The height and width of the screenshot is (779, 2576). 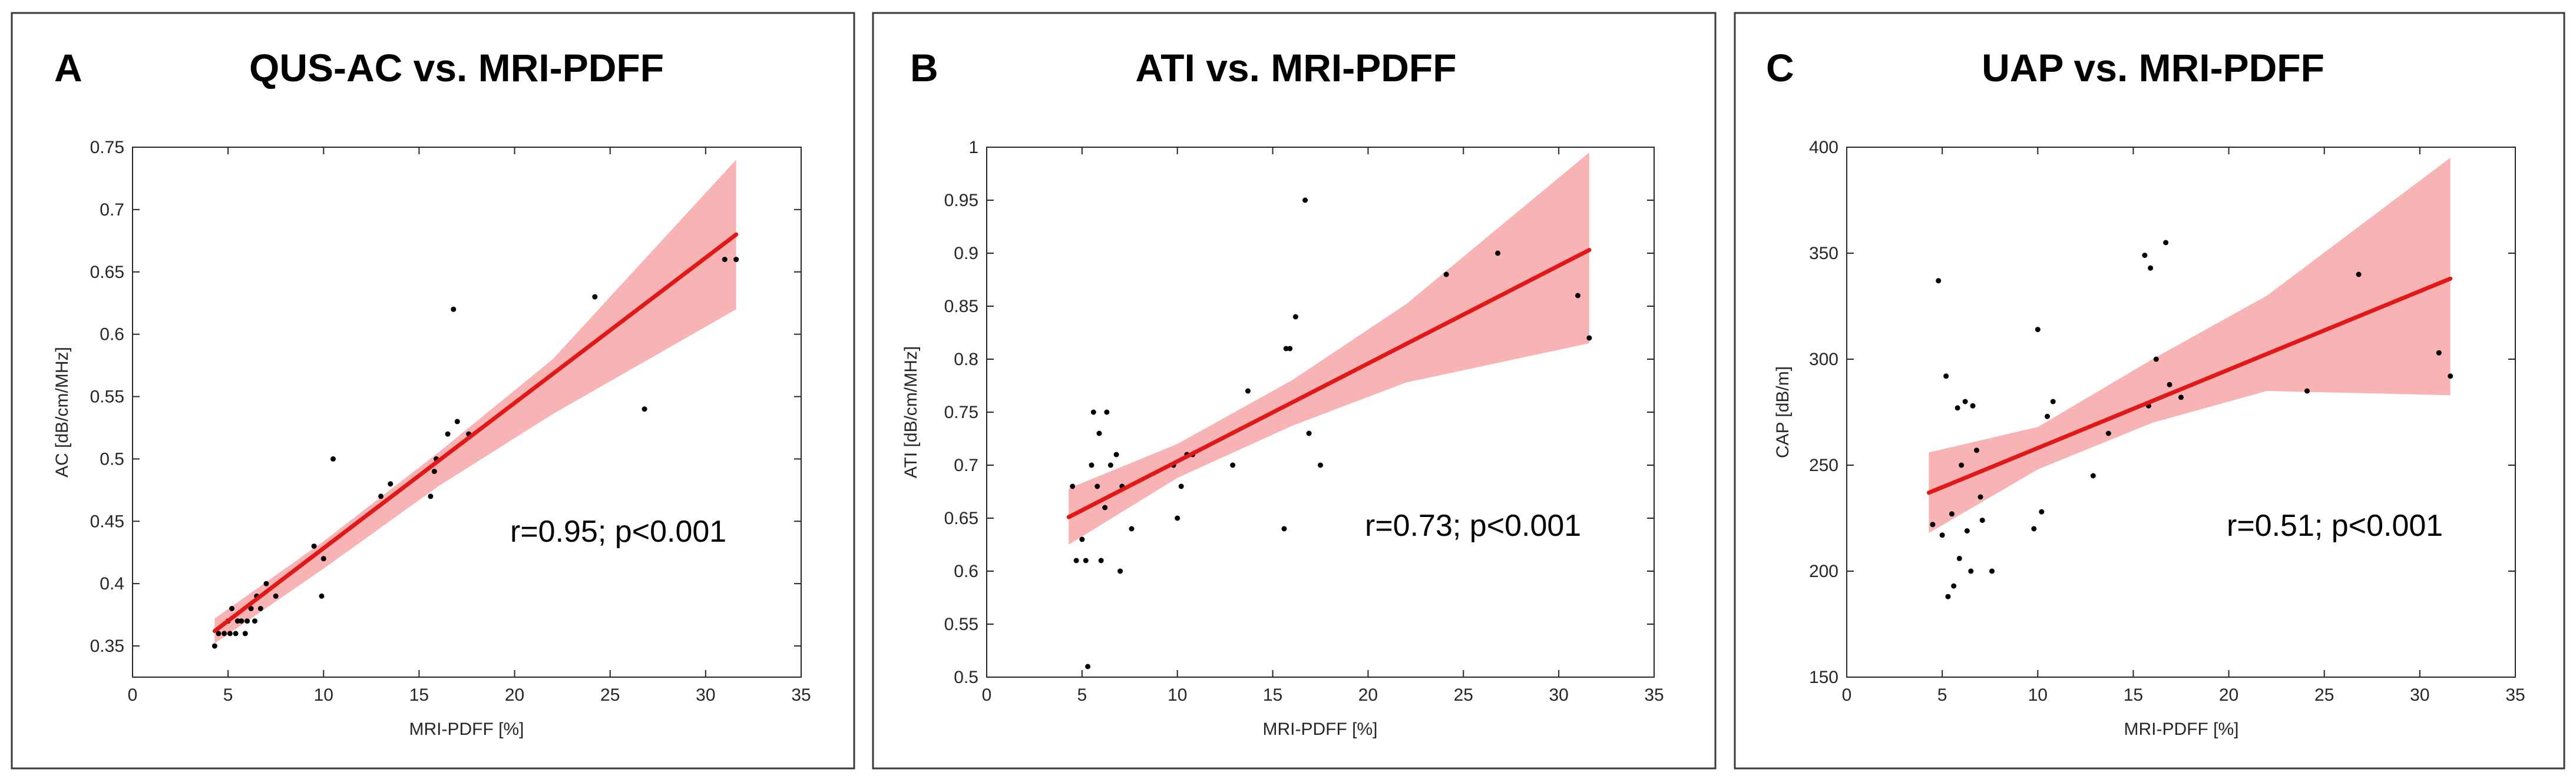 I want to click on chart-a-x-tick-label-2: 10, so click(x=323, y=695).